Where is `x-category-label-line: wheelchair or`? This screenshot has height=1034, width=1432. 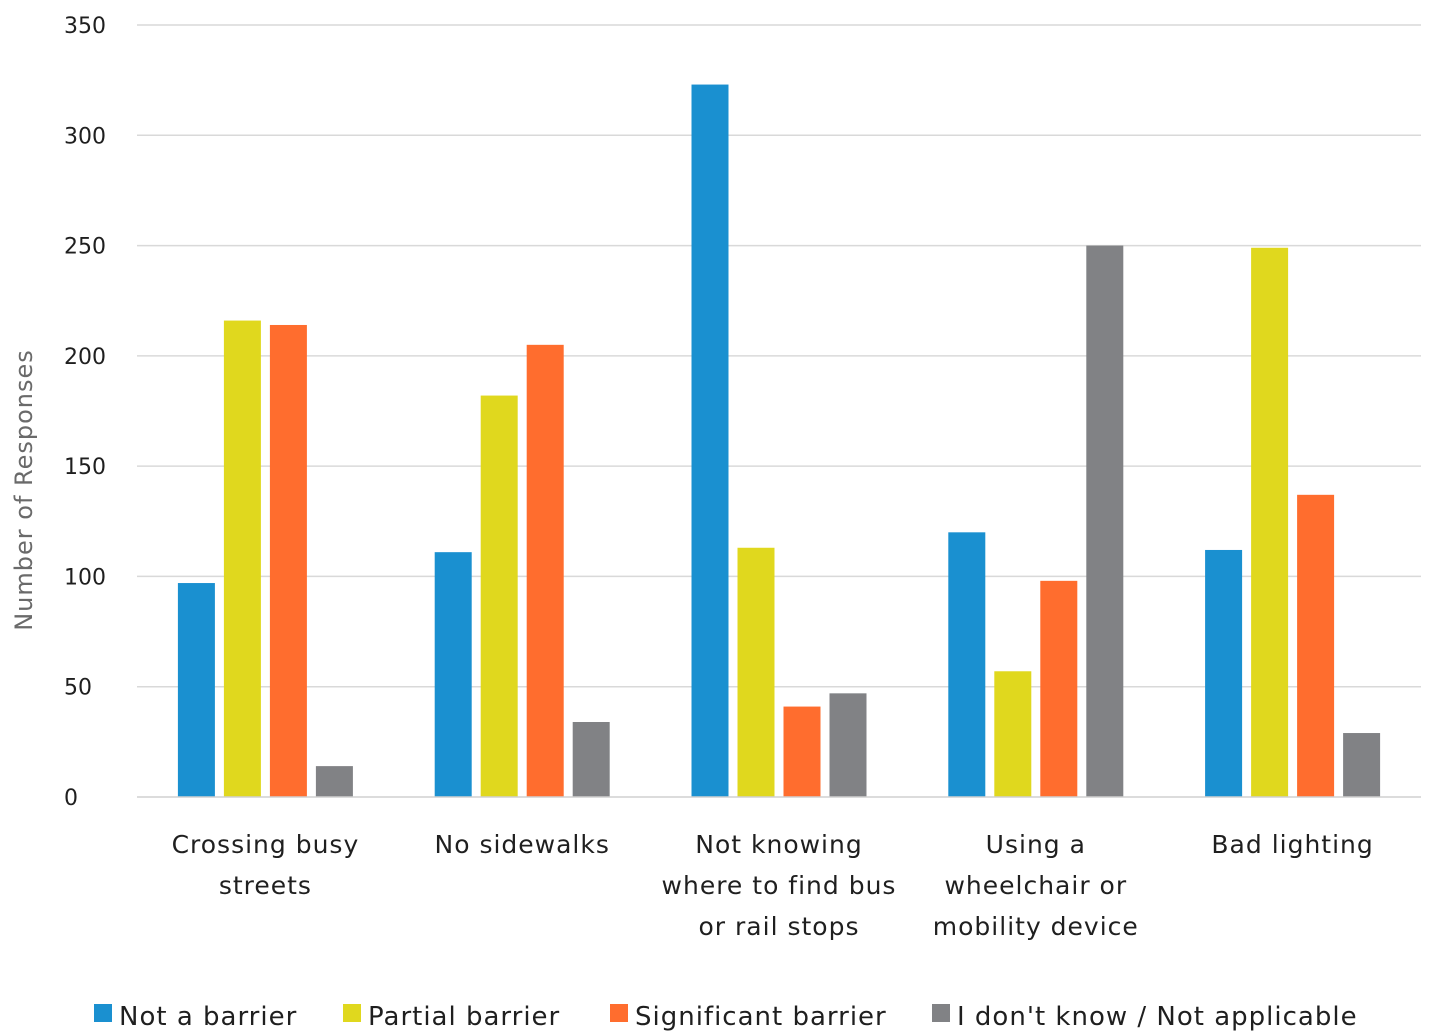 x-category-label-line: wheelchair or is located at coordinates (1035, 885).